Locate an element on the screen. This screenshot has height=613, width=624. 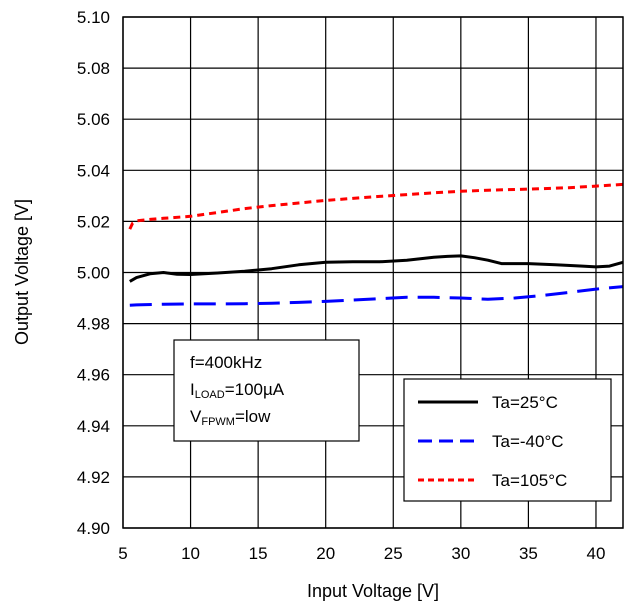
annotation-frame is located at coordinates (266, 390).